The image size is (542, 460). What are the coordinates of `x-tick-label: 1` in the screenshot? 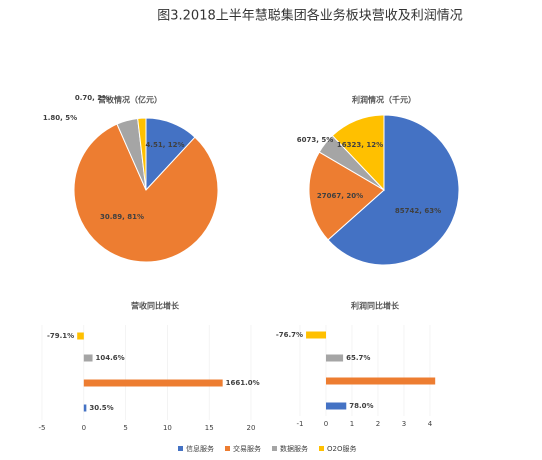 It's located at (352, 424).